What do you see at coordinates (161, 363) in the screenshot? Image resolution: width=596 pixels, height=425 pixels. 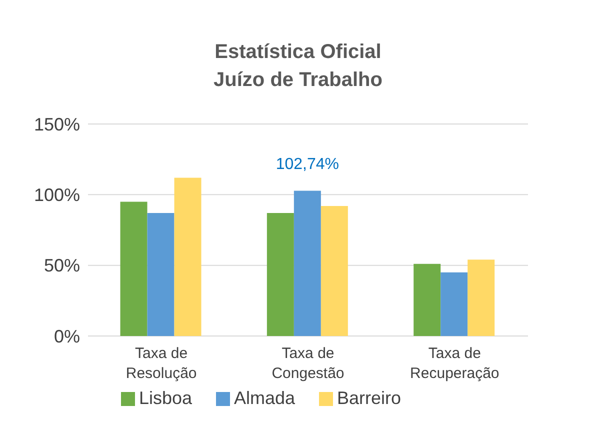 I see `x-tick-label: Taxa de Resolução` at bounding box center [161, 363].